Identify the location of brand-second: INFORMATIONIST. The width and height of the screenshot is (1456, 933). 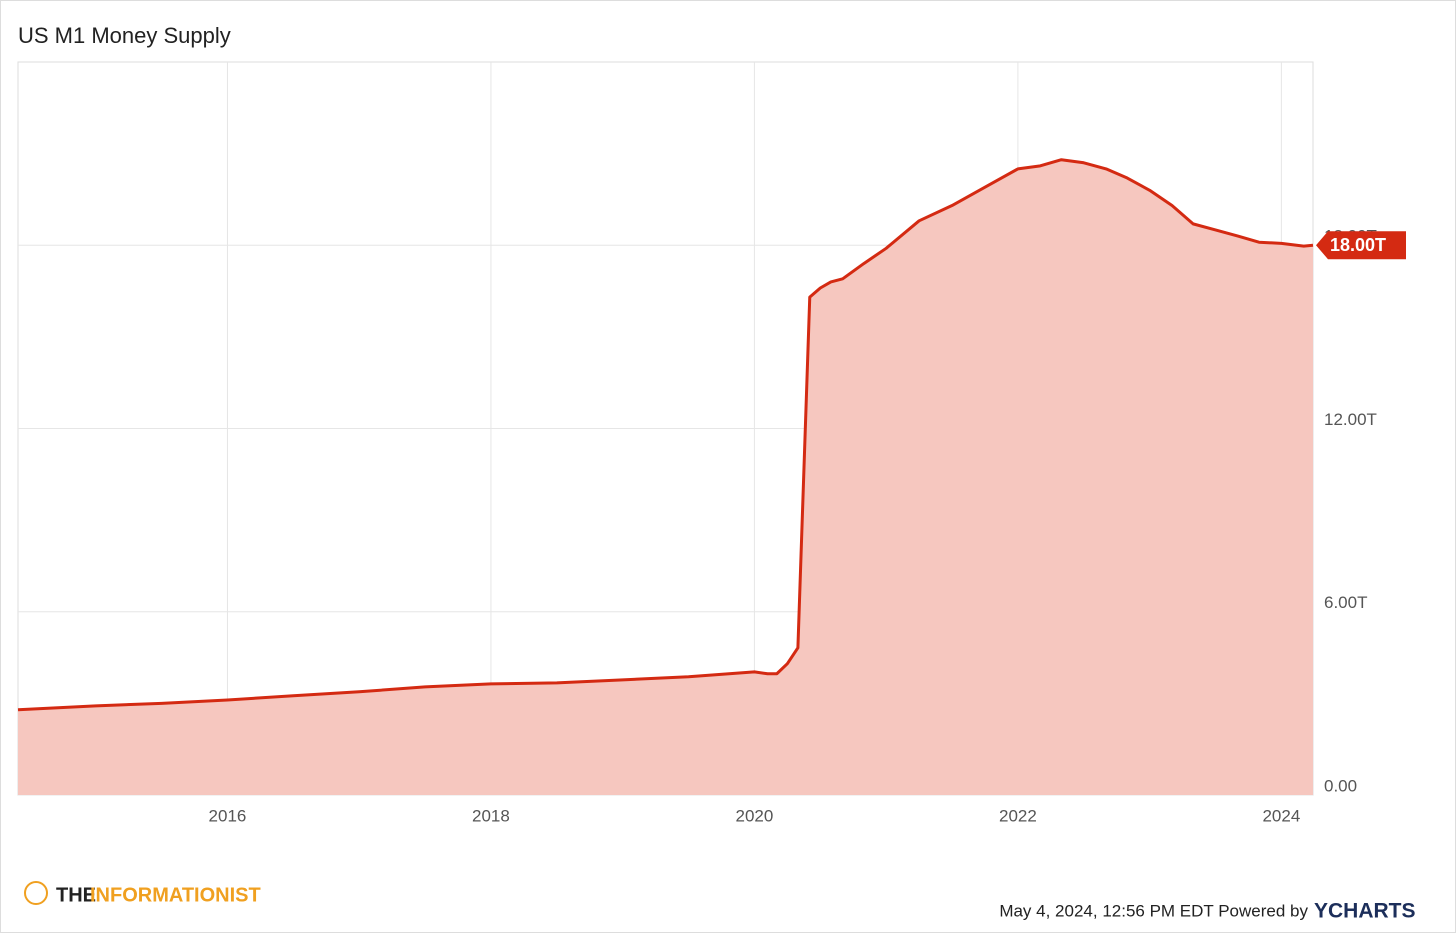
(175, 895).